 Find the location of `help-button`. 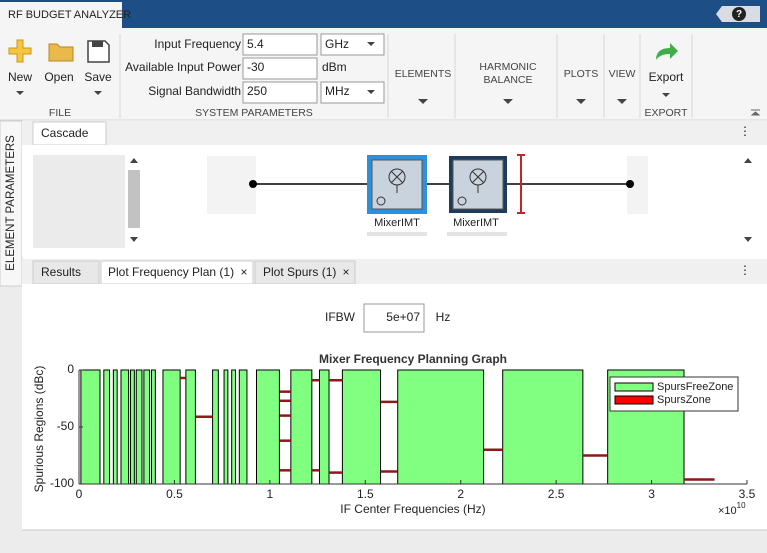

help-button is located at coordinates (739, 14).